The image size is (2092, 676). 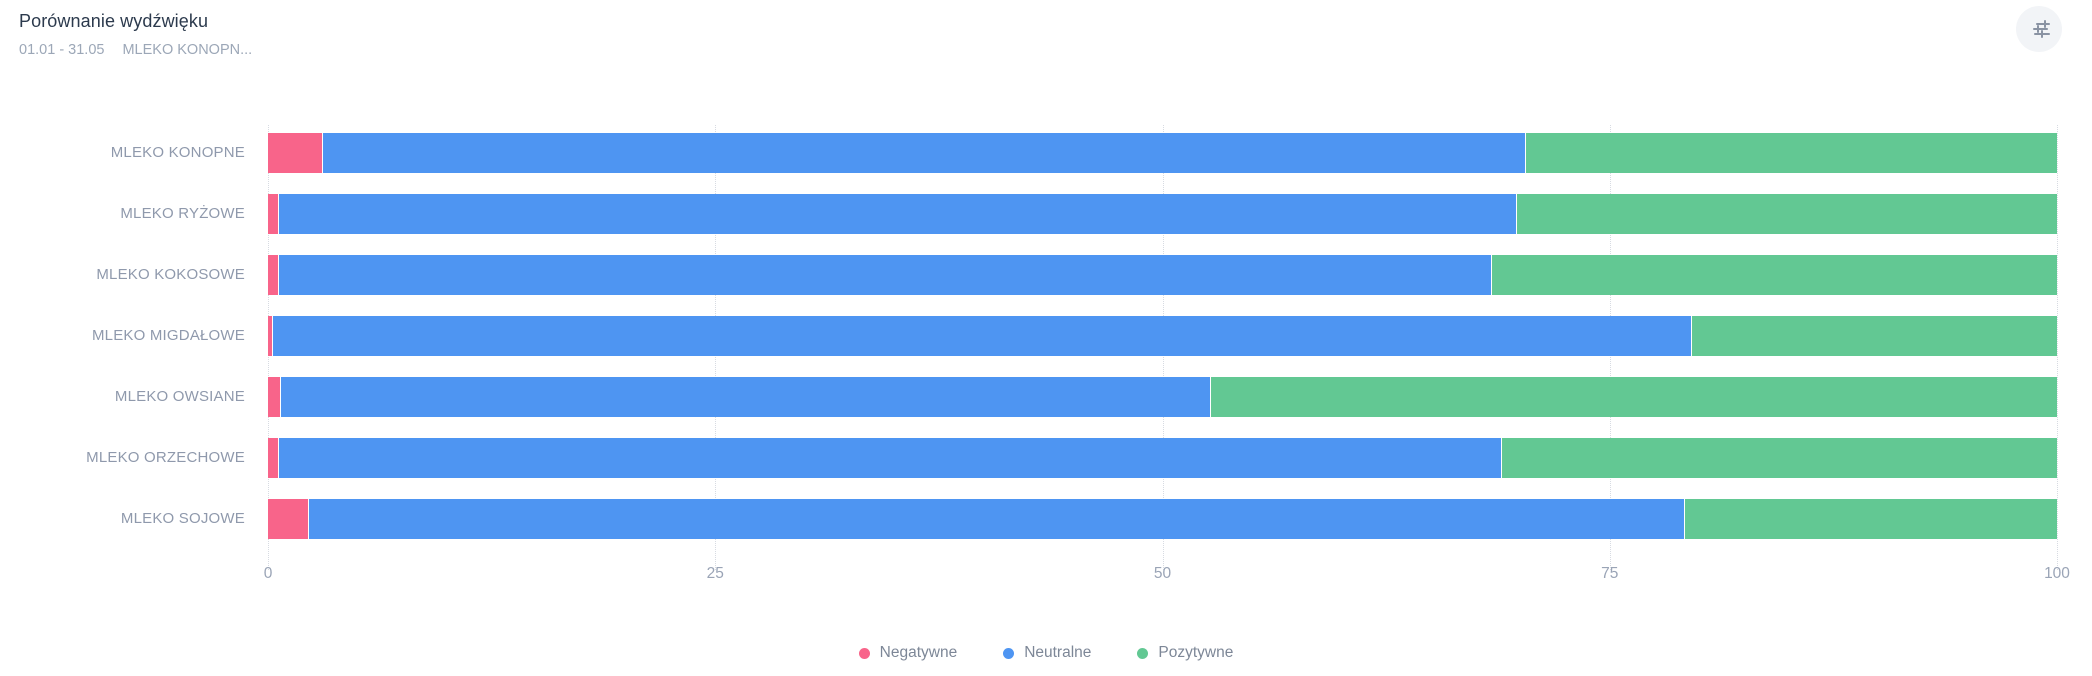 What do you see at coordinates (1058, 652) in the screenshot?
I see `legend-label: Neutralne` at bounding box center [1058, 652].